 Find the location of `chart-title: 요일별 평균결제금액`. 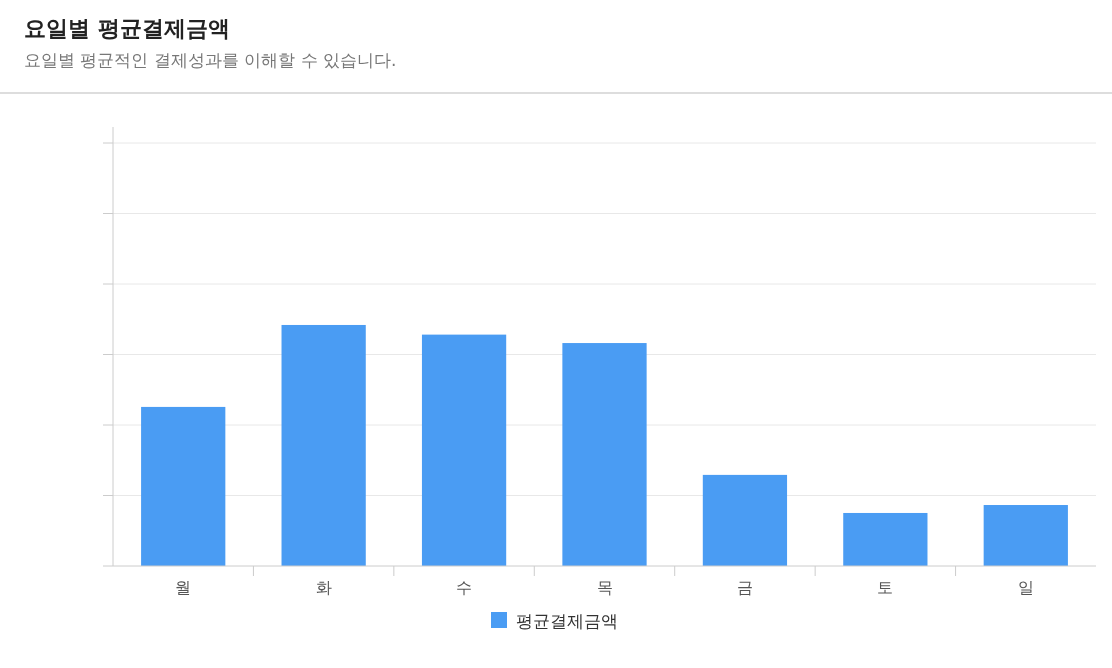

chart-title: 요일별 평균결제금액 is located at coordinates (127, 28).